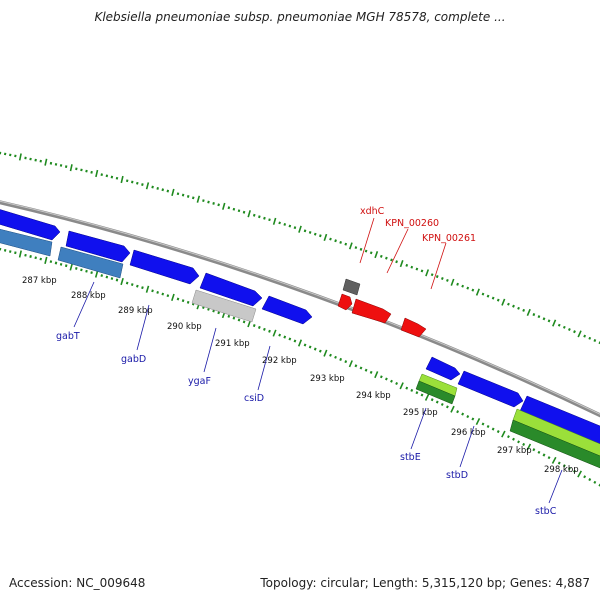  I want to click on gene-label-KPN_00261: KPN_00261, so click(449, 238).